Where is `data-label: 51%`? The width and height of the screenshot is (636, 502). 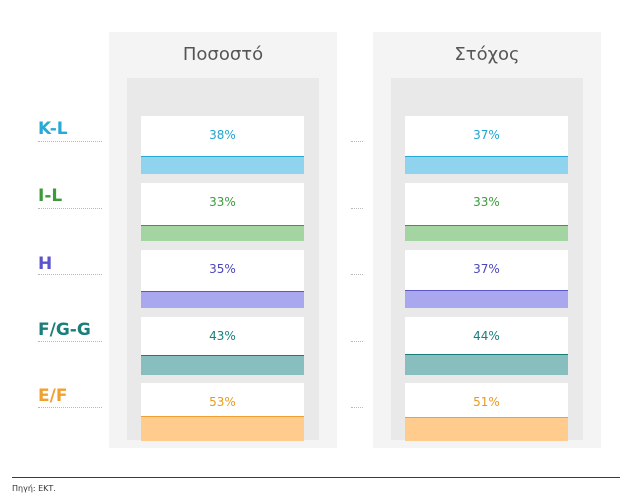 data-label: 51% is located at coordinates (486, 402).